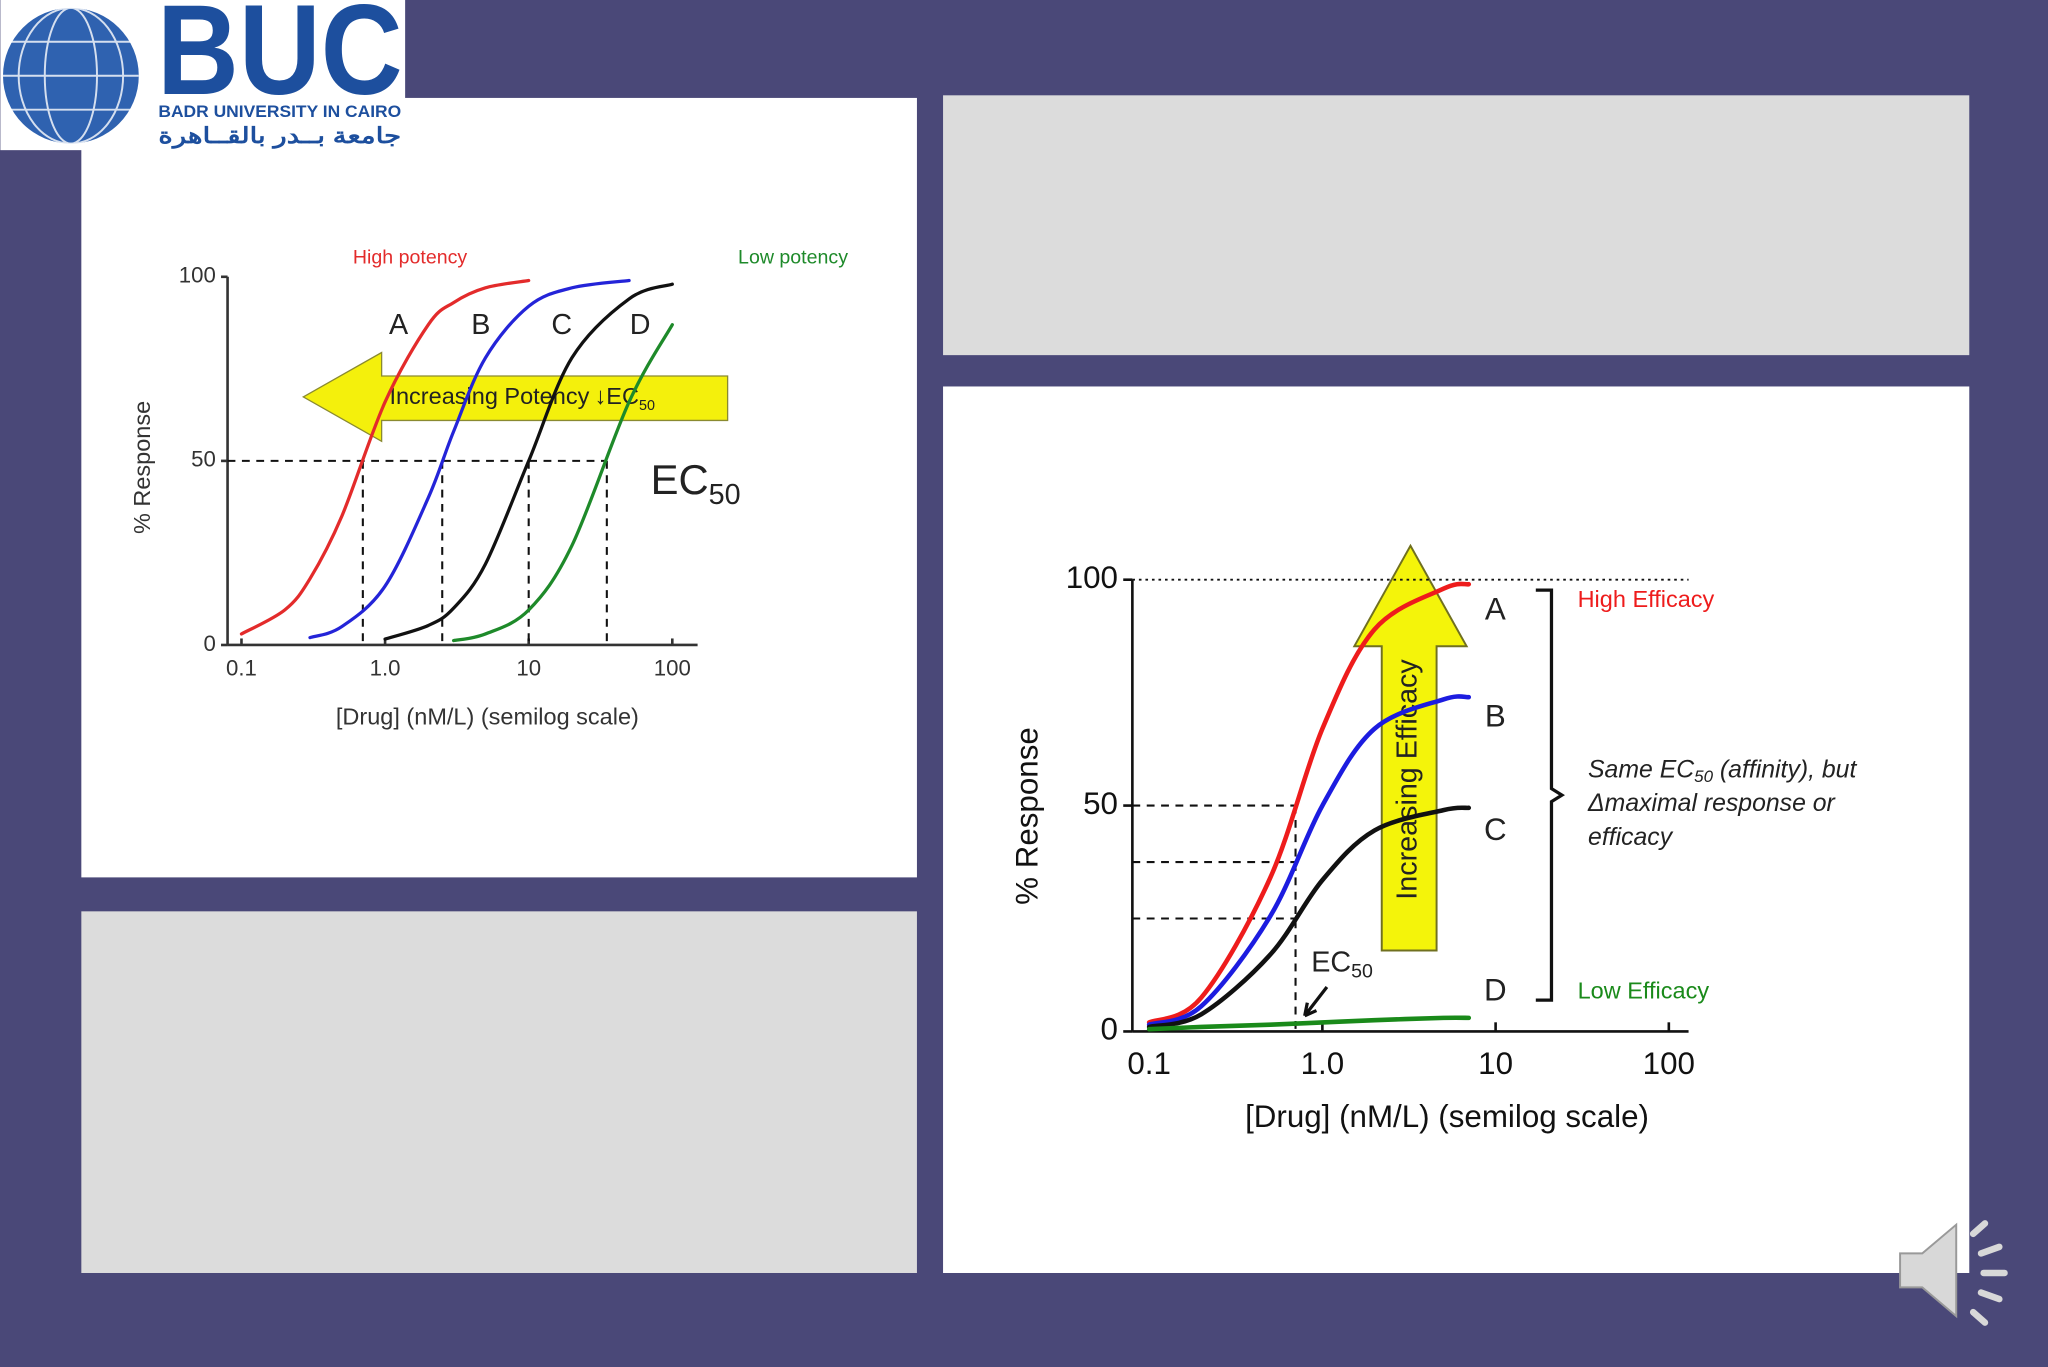 The image size is (2048, 1367). What do you see at coordinates (1631, 837) in the screenshot?
I see `note-line: efficacy` at bounding box center [1631, 837].